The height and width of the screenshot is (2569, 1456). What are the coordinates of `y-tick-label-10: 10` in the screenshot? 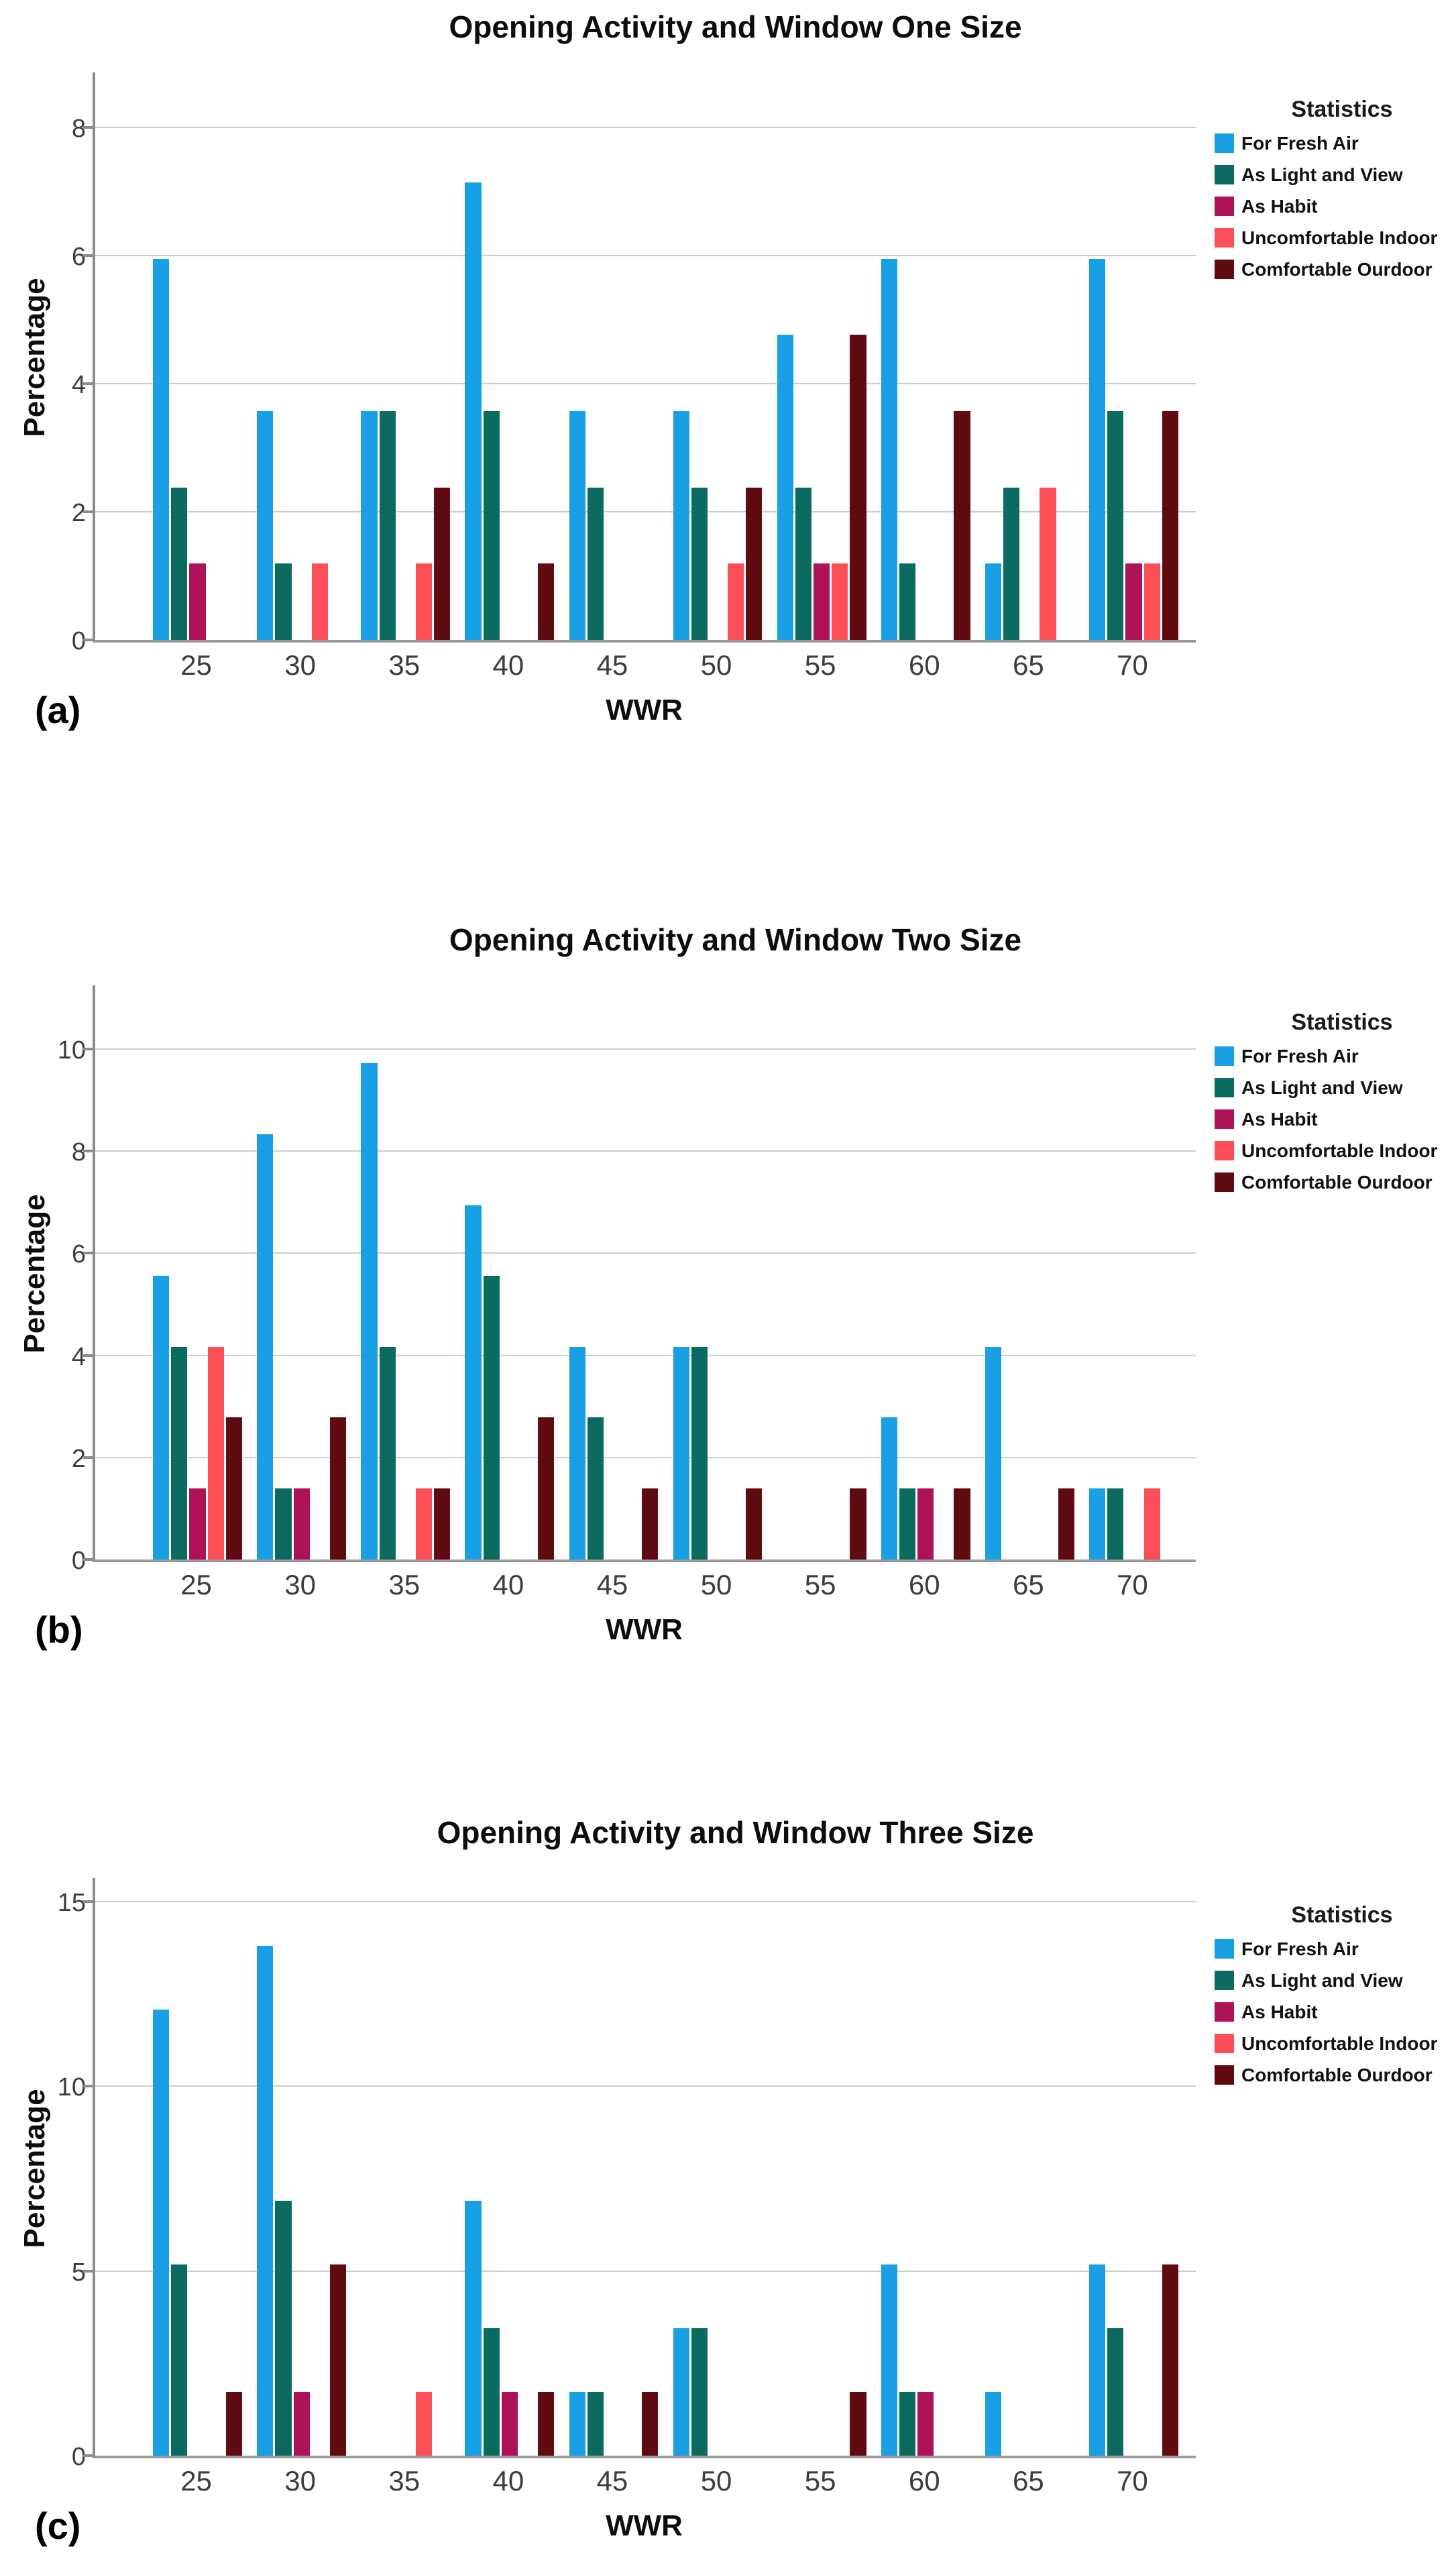 It's located at (71, 2087).